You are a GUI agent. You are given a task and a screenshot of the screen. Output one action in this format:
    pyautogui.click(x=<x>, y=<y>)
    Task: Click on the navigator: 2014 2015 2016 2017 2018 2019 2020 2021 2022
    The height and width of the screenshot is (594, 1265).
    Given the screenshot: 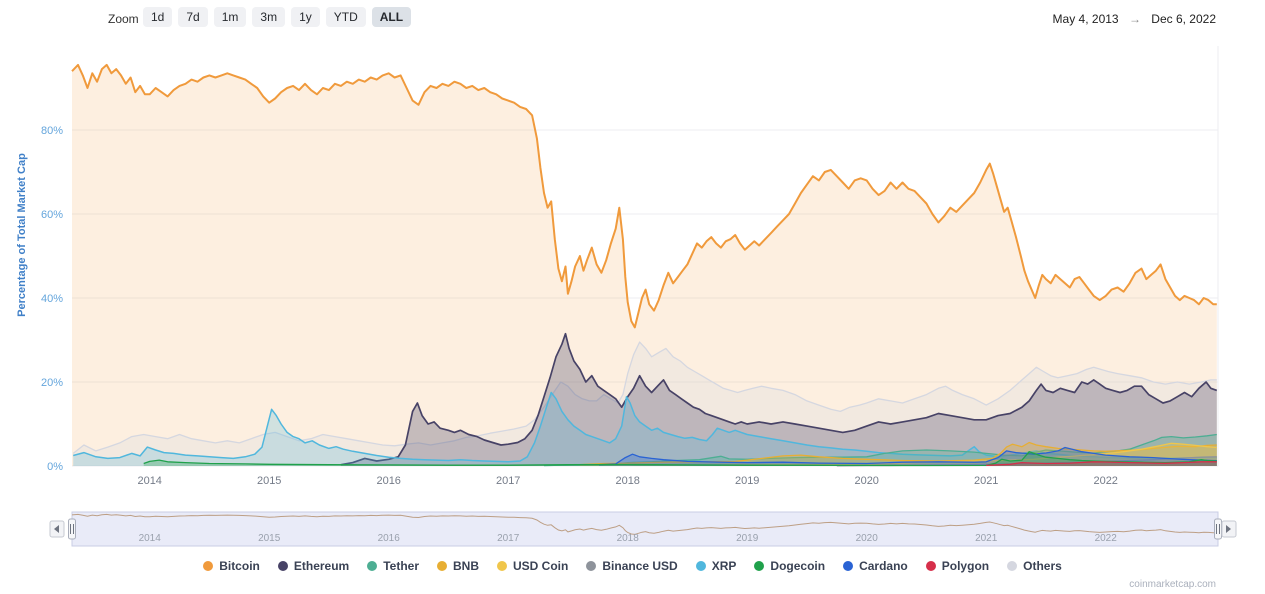 What is the action you would take?
    pyautogui.click(x=643, y=529)
    